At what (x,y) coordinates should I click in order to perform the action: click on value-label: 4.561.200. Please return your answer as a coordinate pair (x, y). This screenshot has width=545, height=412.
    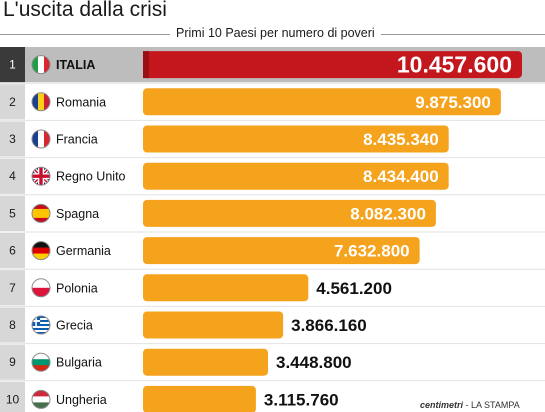
    Looking at the image, I should click on (354, 288).